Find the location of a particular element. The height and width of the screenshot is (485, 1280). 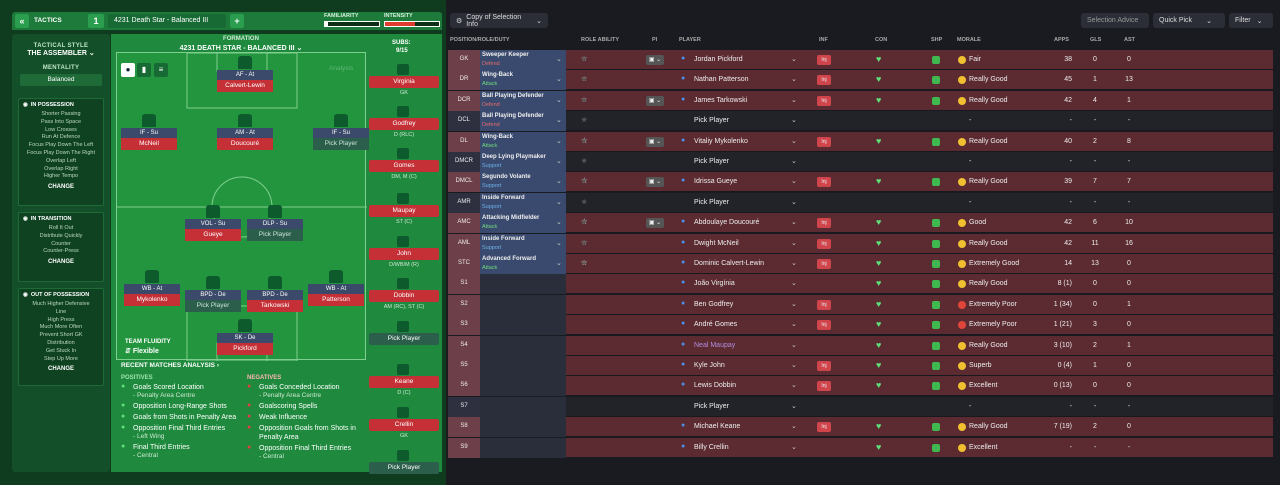

player-name: Doucouré is located at coordinates (245, 144).